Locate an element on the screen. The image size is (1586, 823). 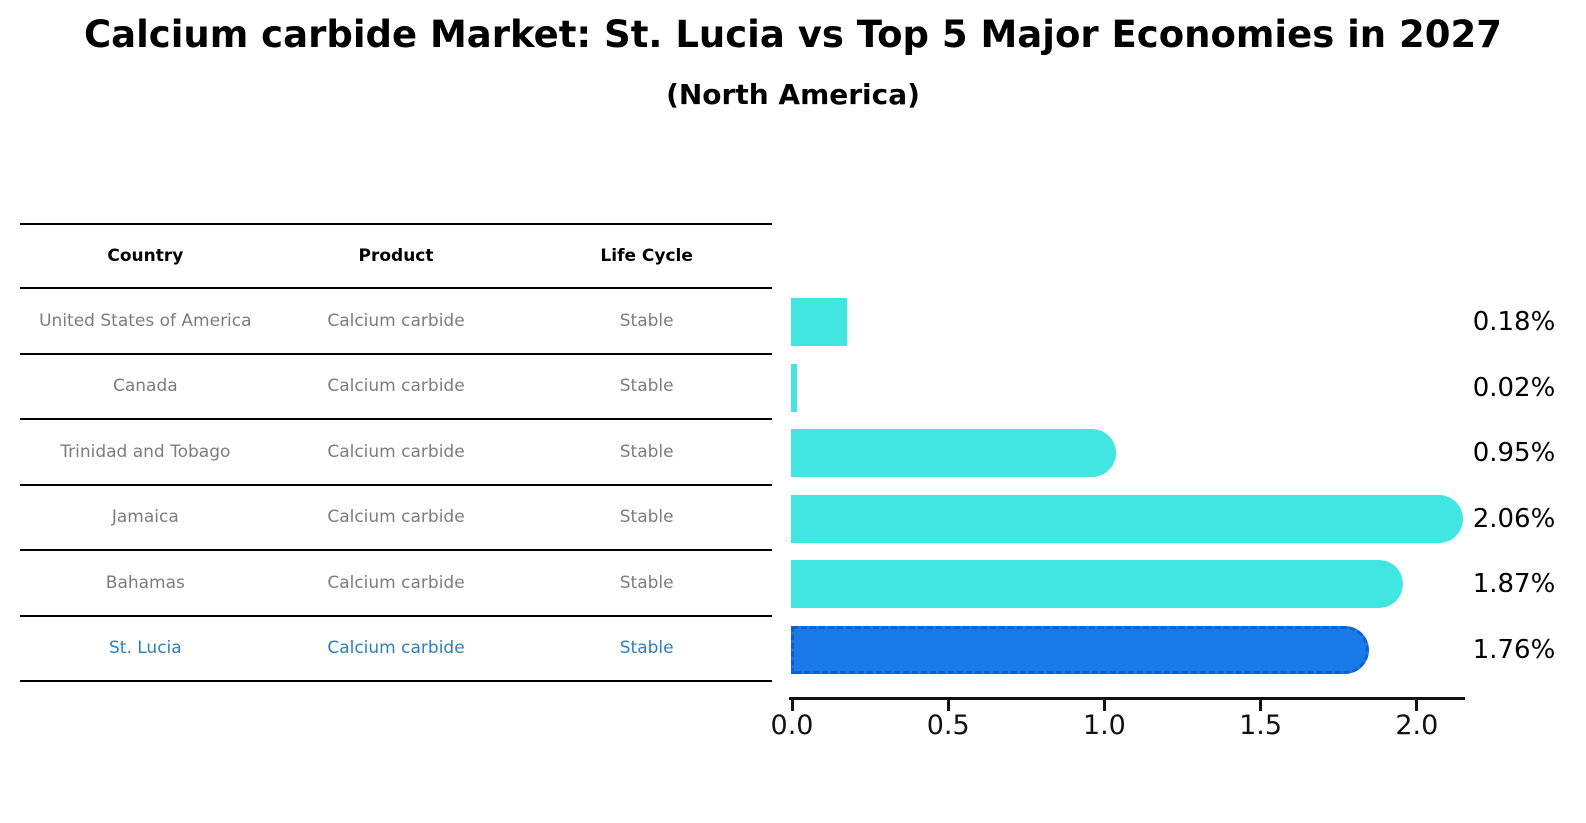
table-row: Trinidad and Tobago Calcium carbide Stable is located at coordinates (396, 453).